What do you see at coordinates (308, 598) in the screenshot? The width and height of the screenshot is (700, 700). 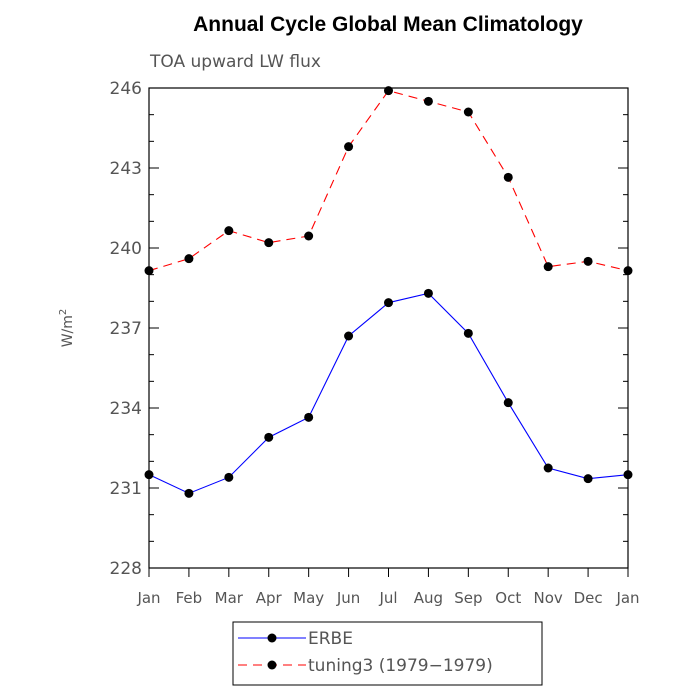 I see `x-tick-label: May` at bounding box center [308, 598].